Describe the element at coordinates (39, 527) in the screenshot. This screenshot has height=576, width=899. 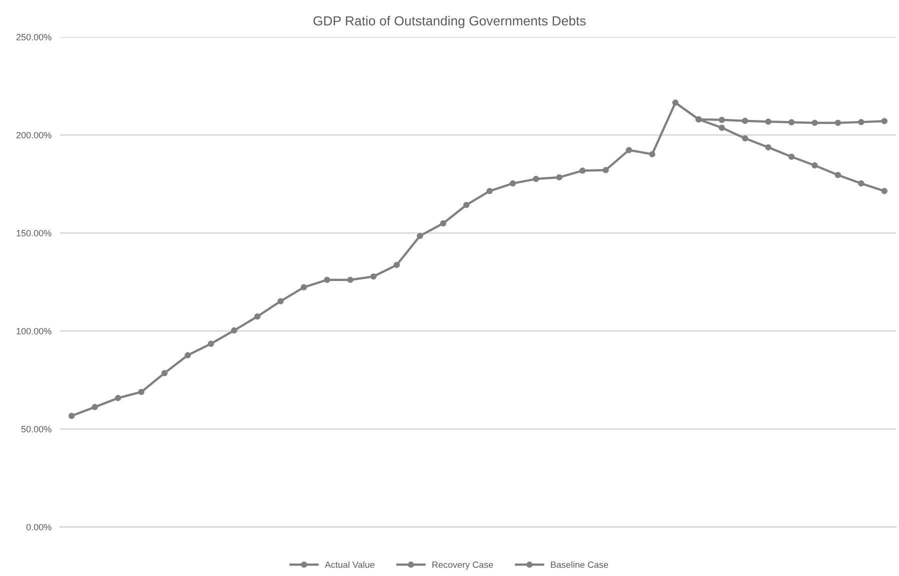
I see `y-tick-label: 0.00%` at that location.